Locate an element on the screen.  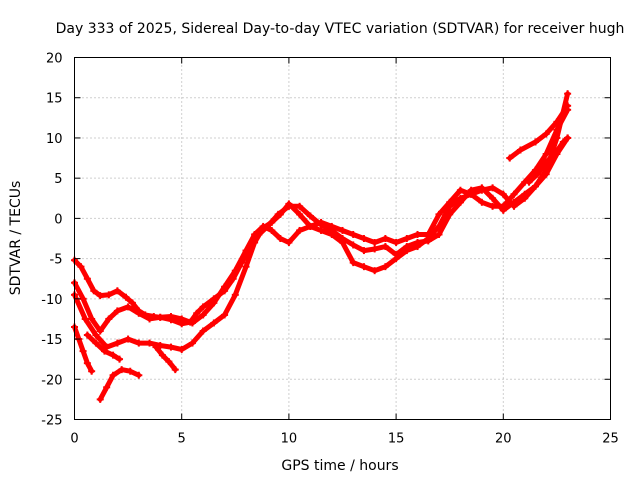
x-tick-label: 0 is located at coordinates (74, 439).